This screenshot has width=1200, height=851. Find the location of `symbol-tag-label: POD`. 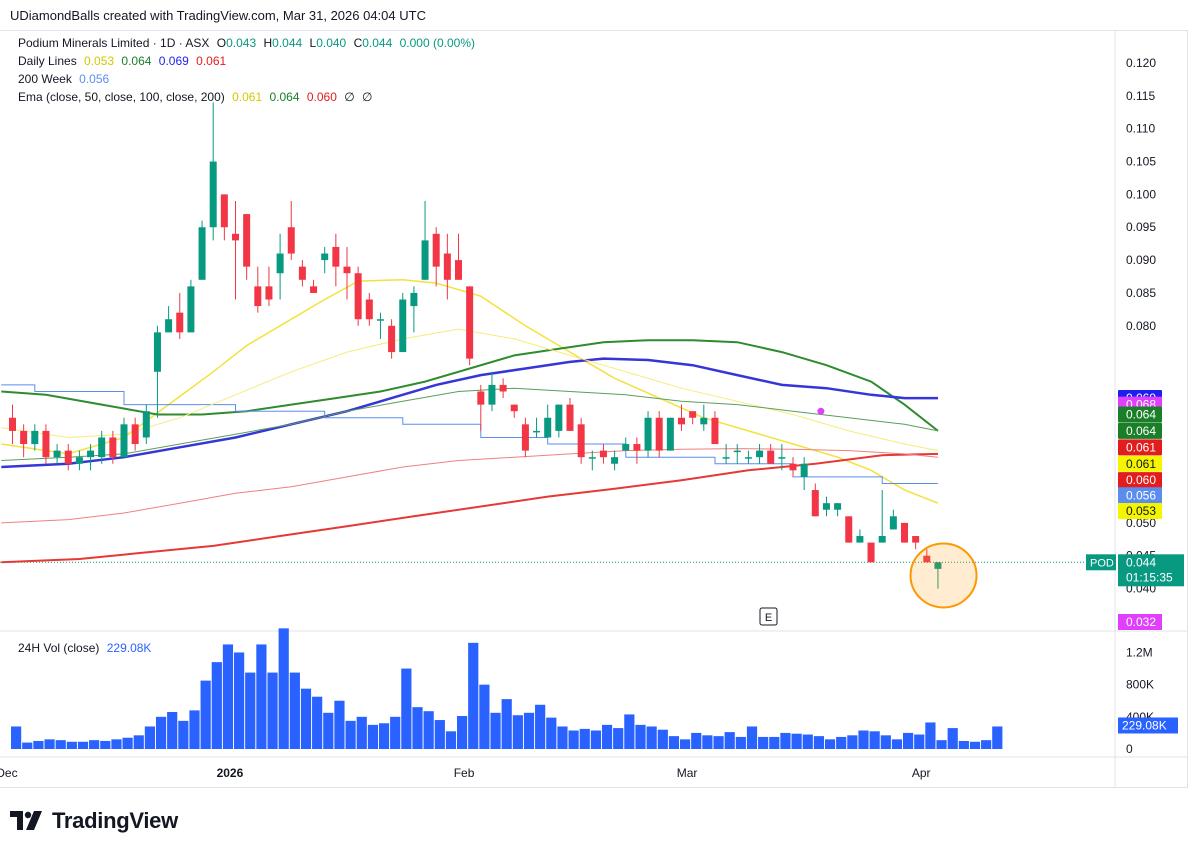

symbol-tag-label: POD is located at coordinates (1102, 563).